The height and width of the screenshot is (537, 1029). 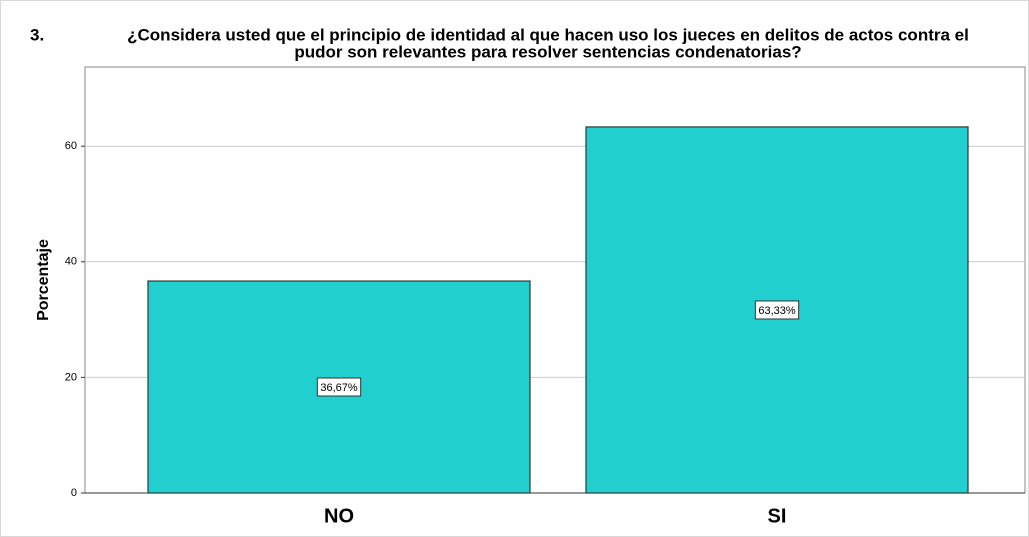 What do you see at coordinates (43, 280) in the screenshot?
I see `y-axis-label: Porcentaje` at bounding box center [43, 280].